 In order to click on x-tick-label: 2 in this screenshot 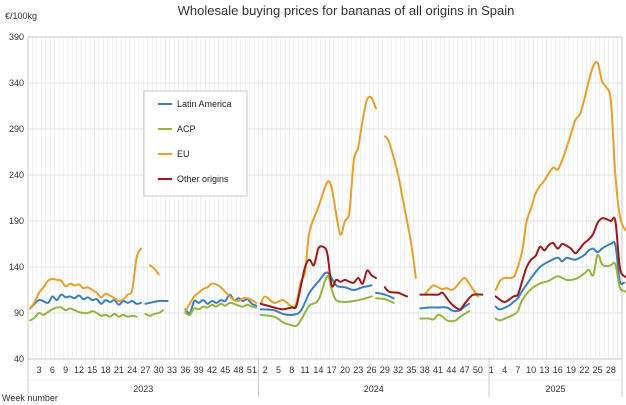, I will do `click(265, 370)`.